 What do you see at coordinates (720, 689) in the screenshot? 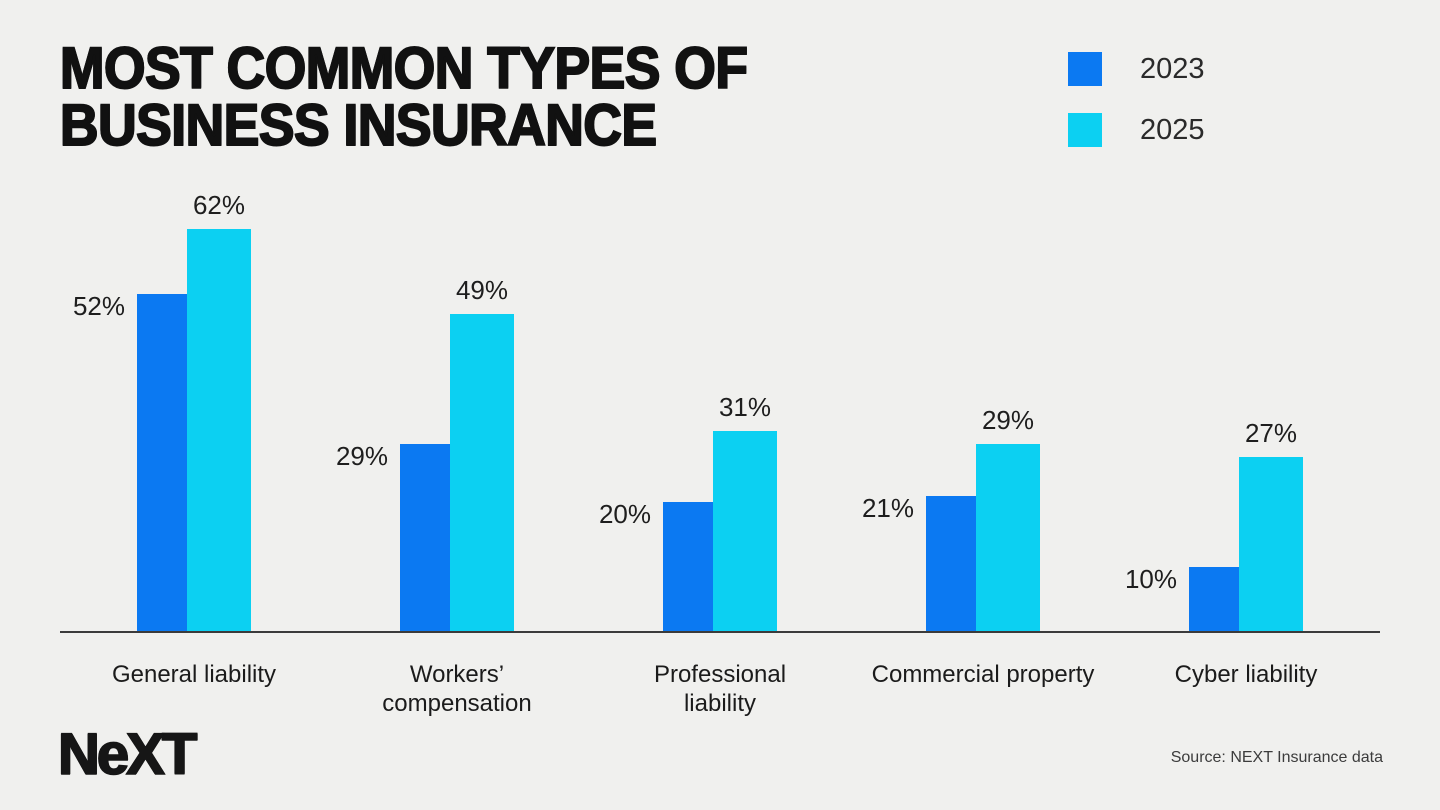
I see `category-label-2: Professional liability` at bounding box center [720, 689].